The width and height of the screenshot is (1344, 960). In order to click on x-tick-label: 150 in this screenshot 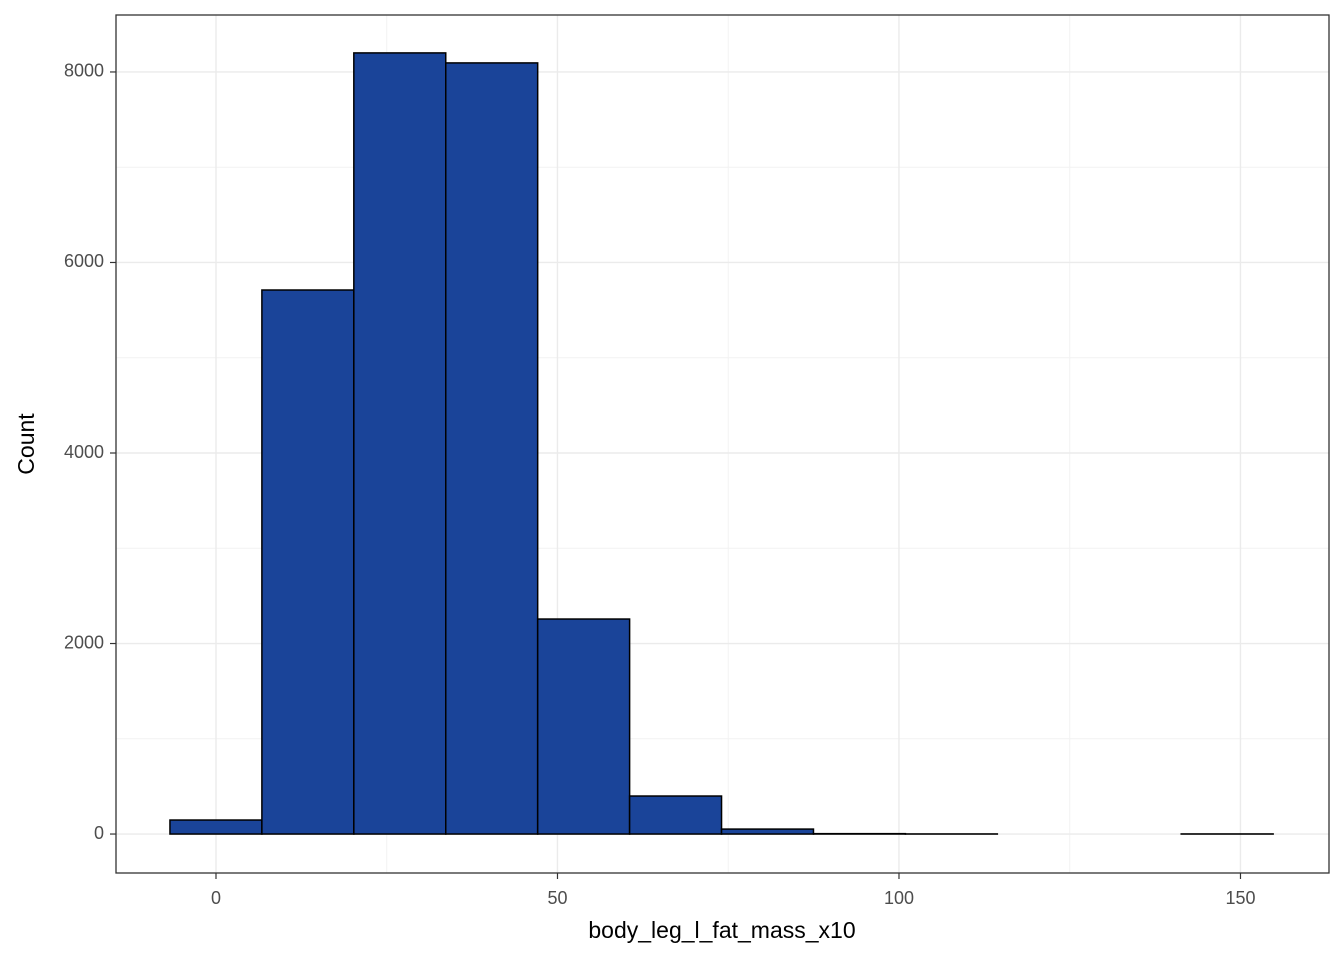, I will do `click(1240, 898)`.